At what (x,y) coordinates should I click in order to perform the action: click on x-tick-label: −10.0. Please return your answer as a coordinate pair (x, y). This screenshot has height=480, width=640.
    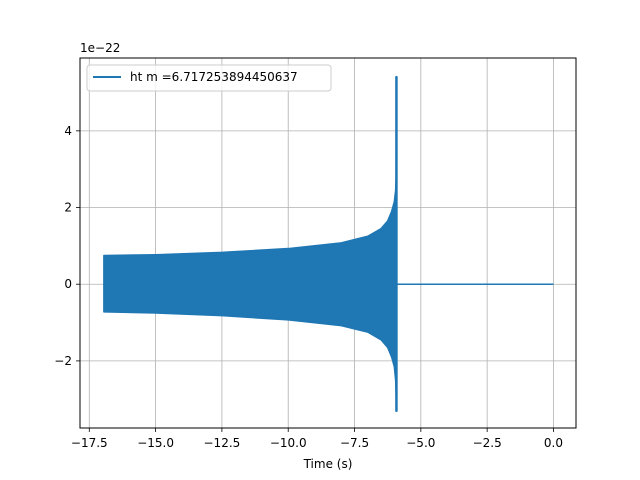
    Looking at the image, I should click on (288, 443).